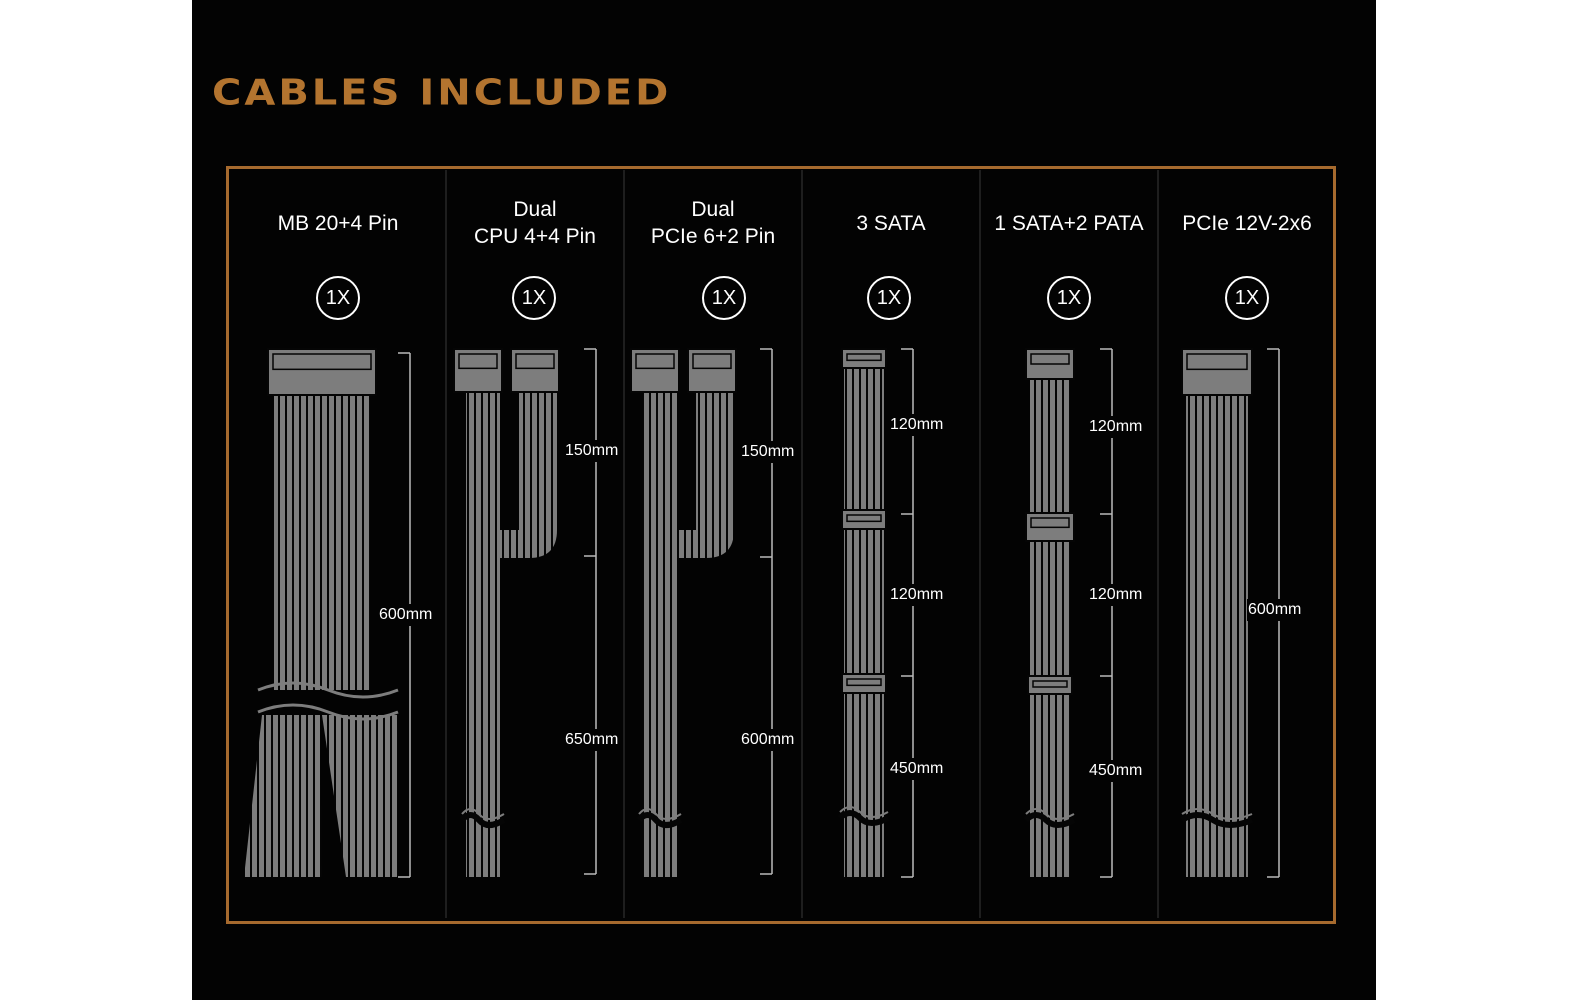 The image size is (1588, 1000). What do you see at coordinates (535, 223) in the screenshot?
I see `cable-type-label: Dual CPU 4+4 Pin` at bounding box center [535, 223].